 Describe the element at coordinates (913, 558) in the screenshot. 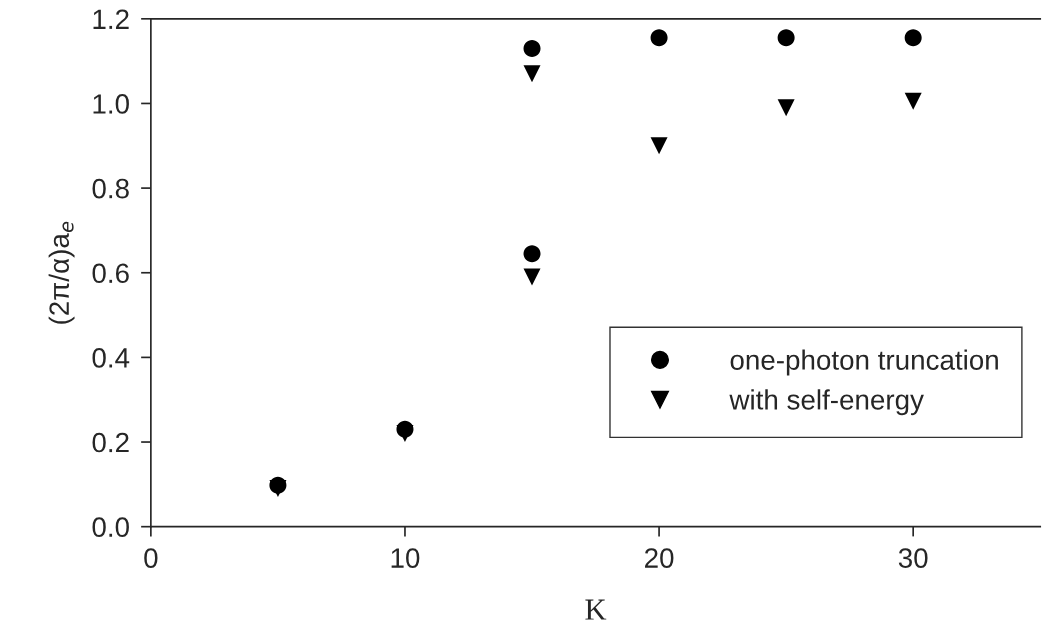

I see `x-tick-label: 30` at that location.